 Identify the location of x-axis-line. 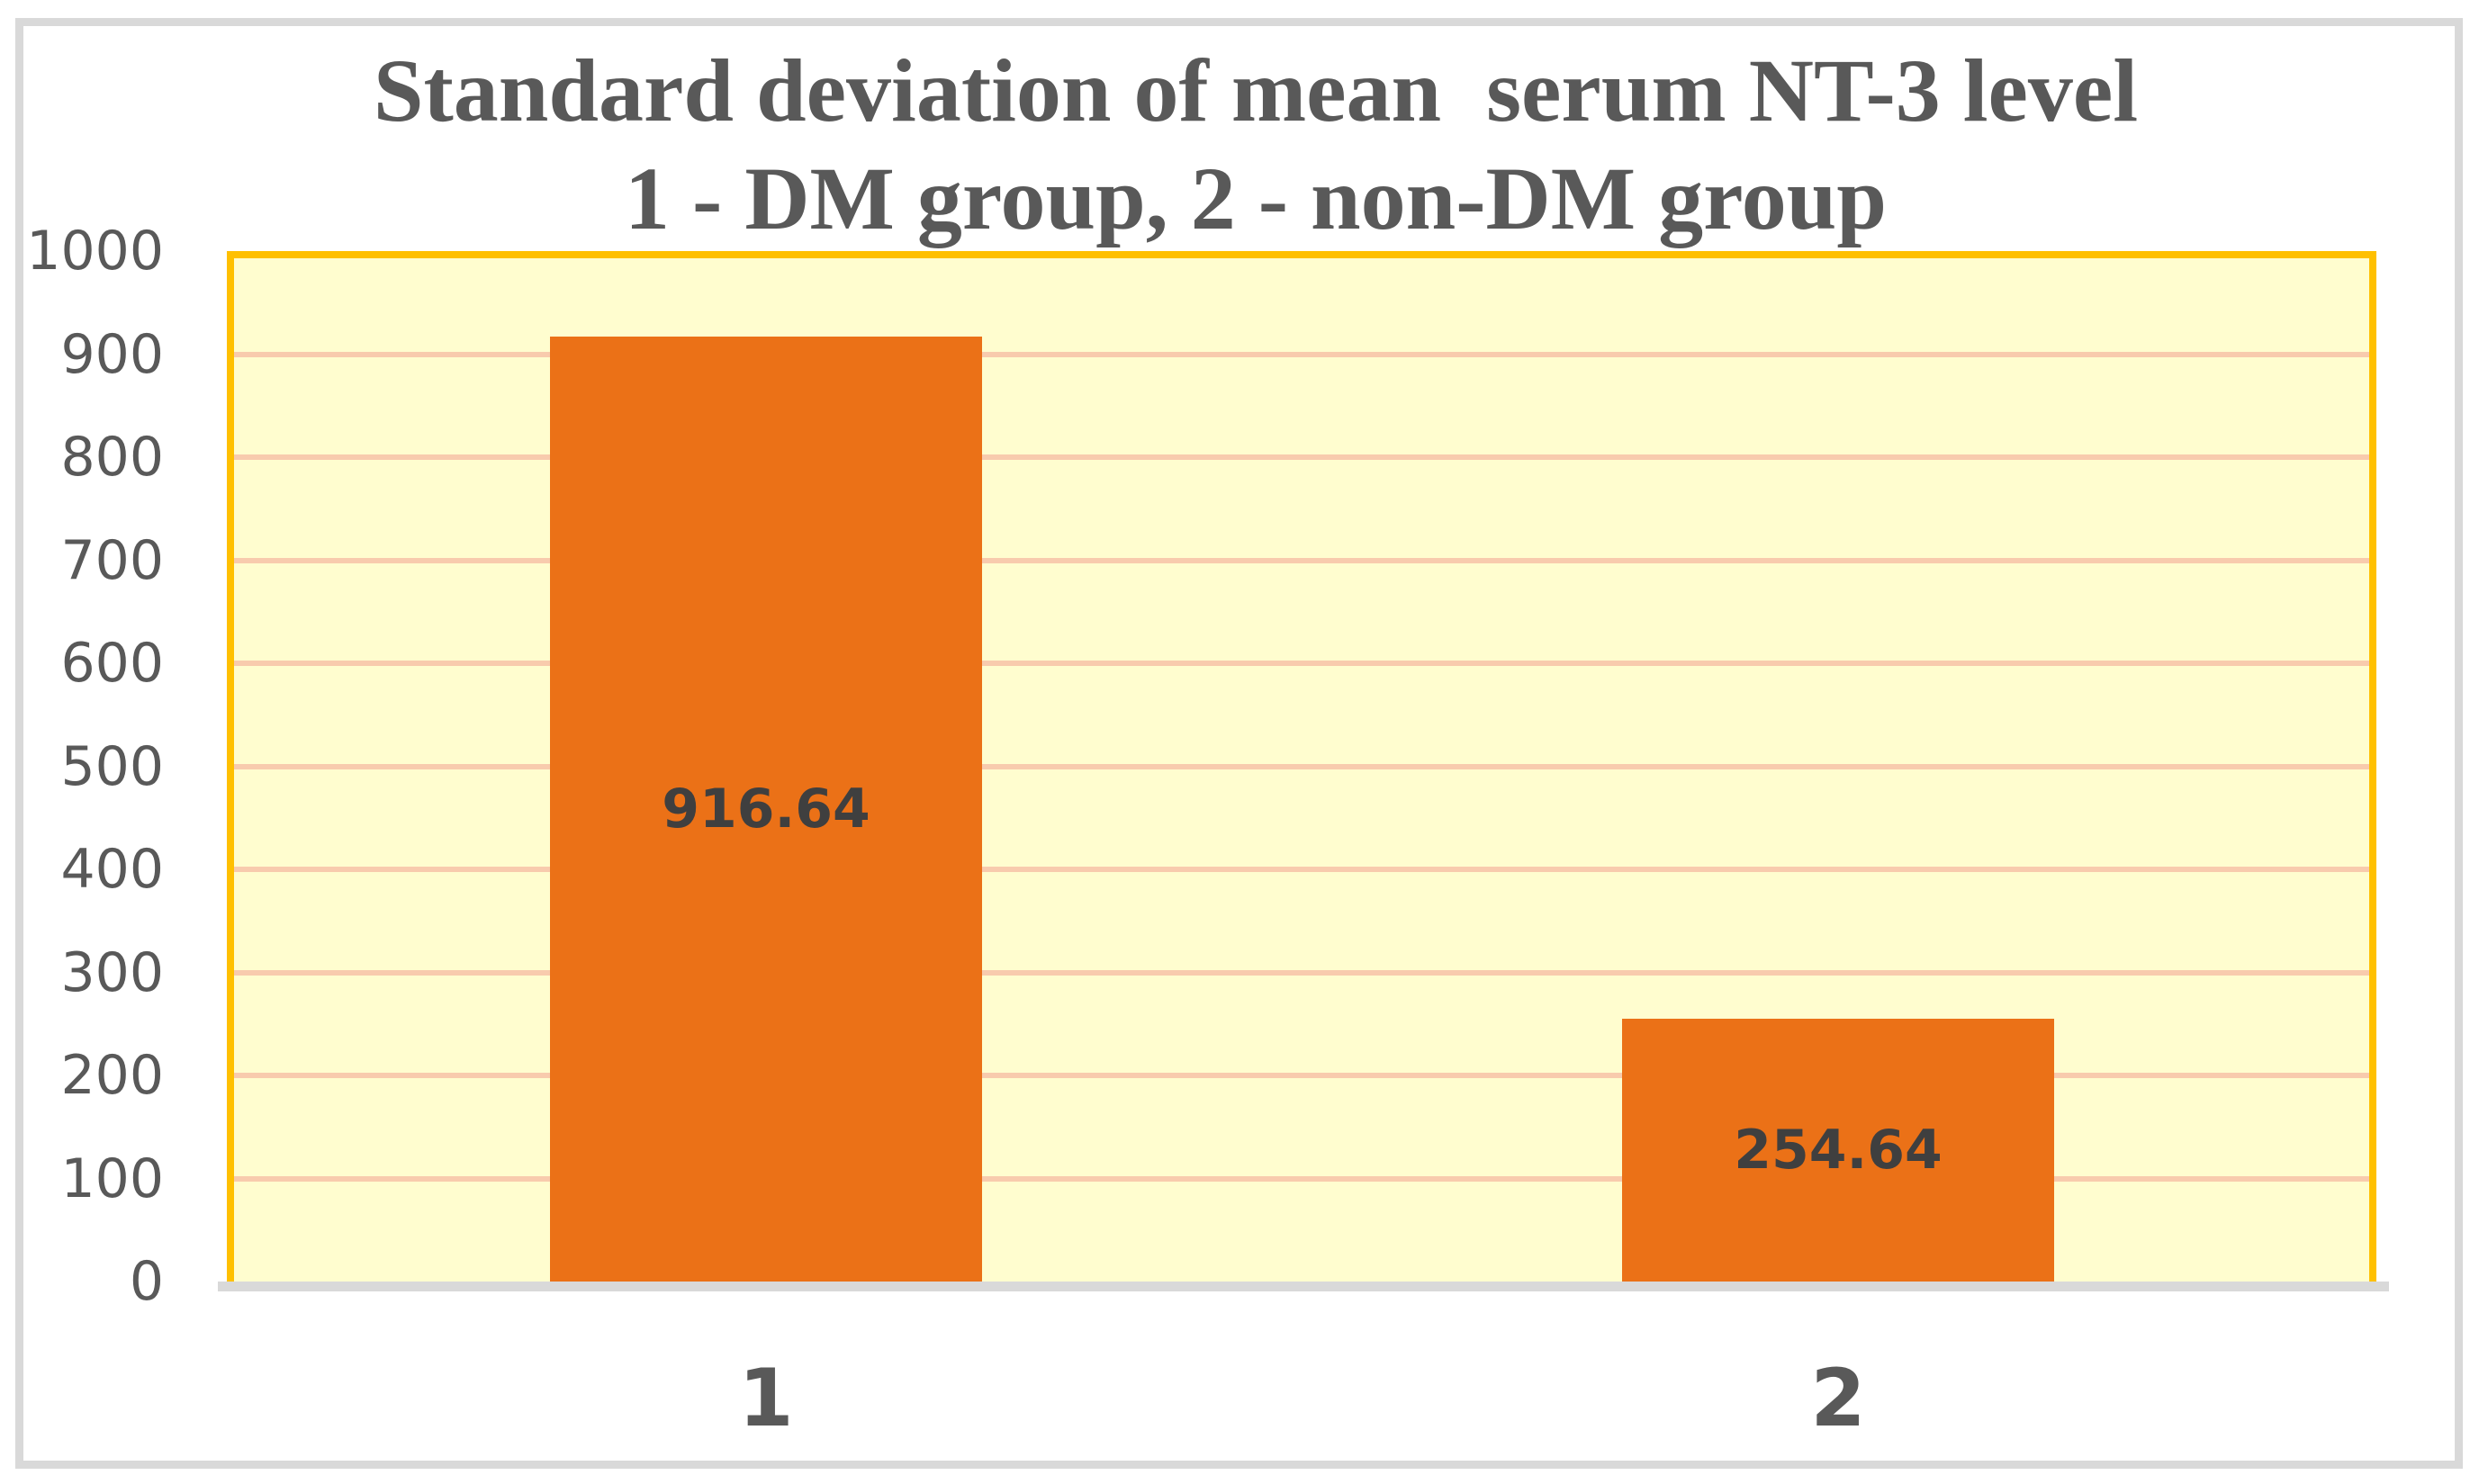
(1303, 1286).